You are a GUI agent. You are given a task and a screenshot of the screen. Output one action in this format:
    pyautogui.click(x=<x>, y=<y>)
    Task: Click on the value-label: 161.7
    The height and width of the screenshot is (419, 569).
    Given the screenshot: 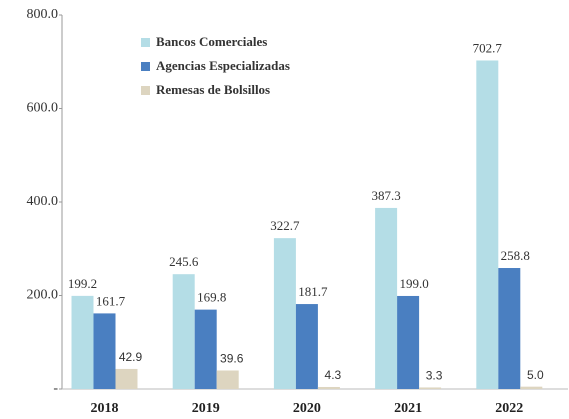 What is the action you would take?
    pyautogui.click(x=111, y=300)
    